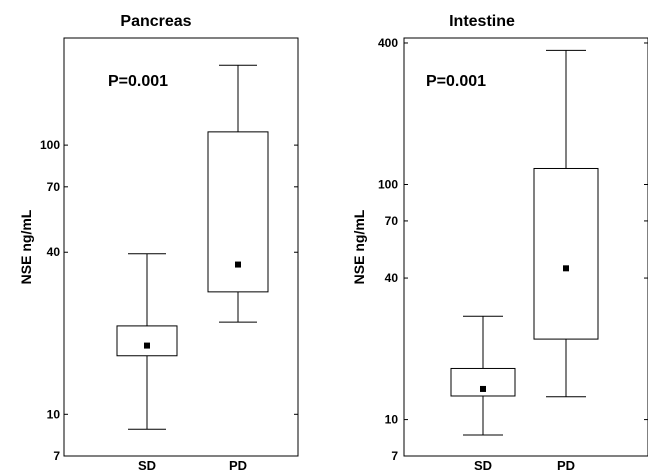 The height and width of the screenshot is (474, 648). I want to click on panel-title: Intestine, so click(482, 21).